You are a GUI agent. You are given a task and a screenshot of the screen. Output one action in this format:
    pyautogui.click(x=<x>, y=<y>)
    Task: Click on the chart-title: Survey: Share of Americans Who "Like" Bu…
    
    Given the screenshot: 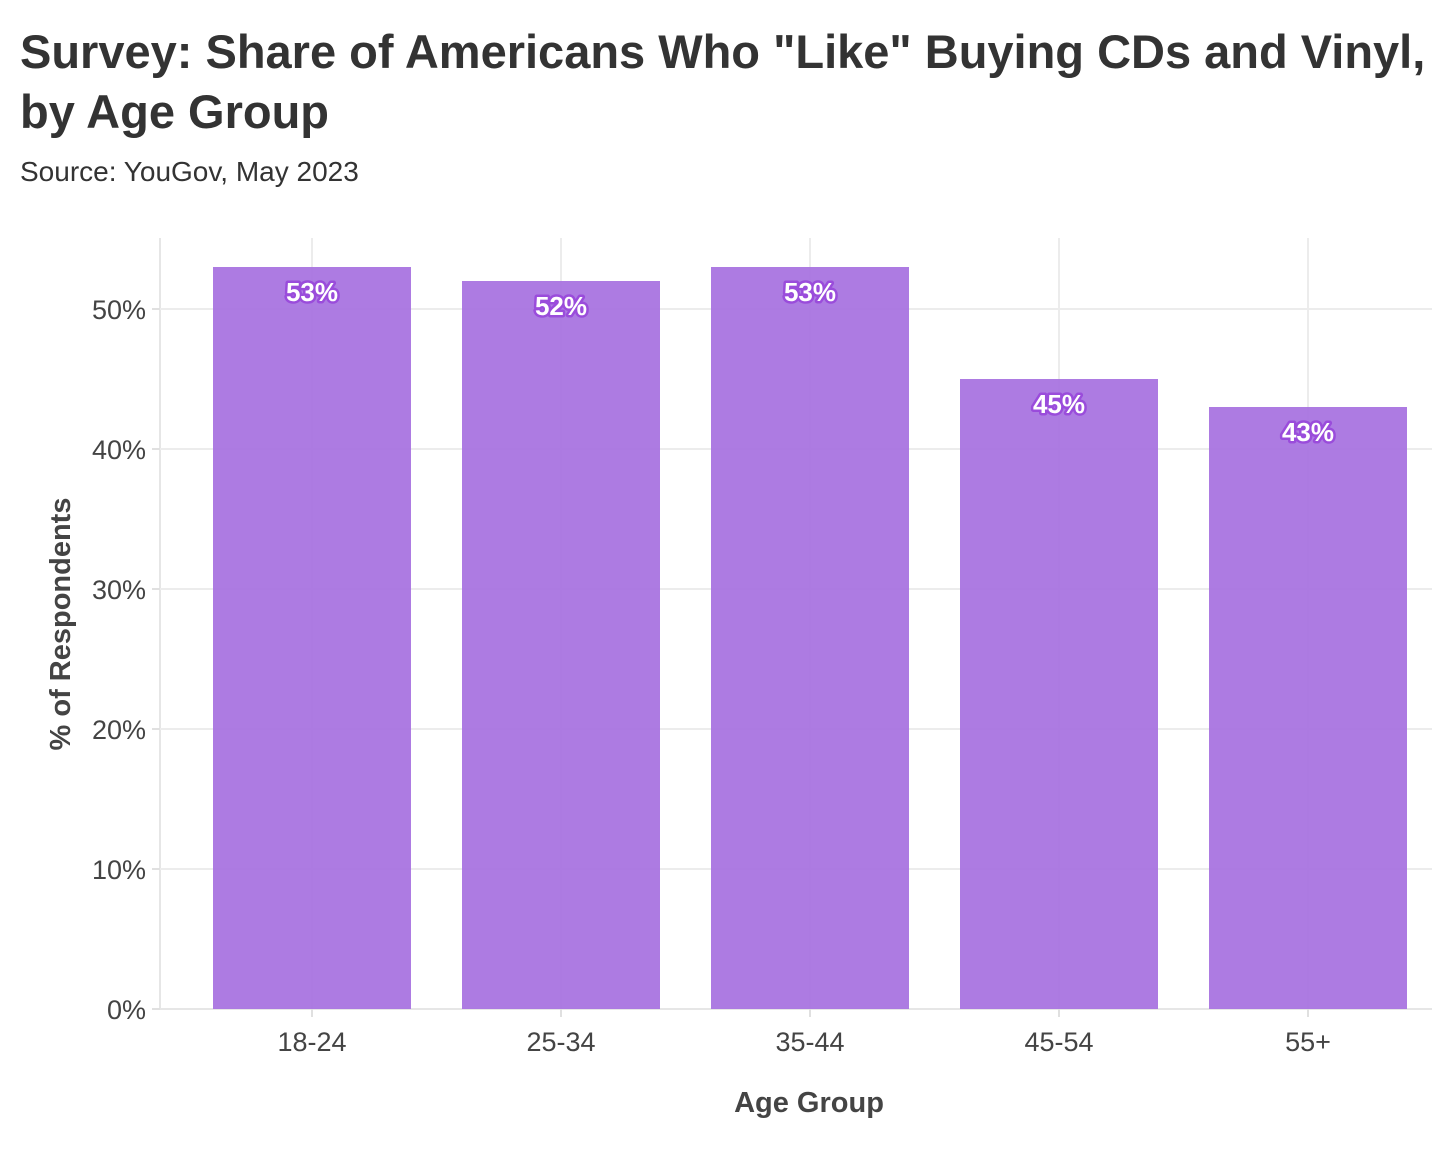 What is the action you would take?
    pyautogui.click(x=723, y=81)
    